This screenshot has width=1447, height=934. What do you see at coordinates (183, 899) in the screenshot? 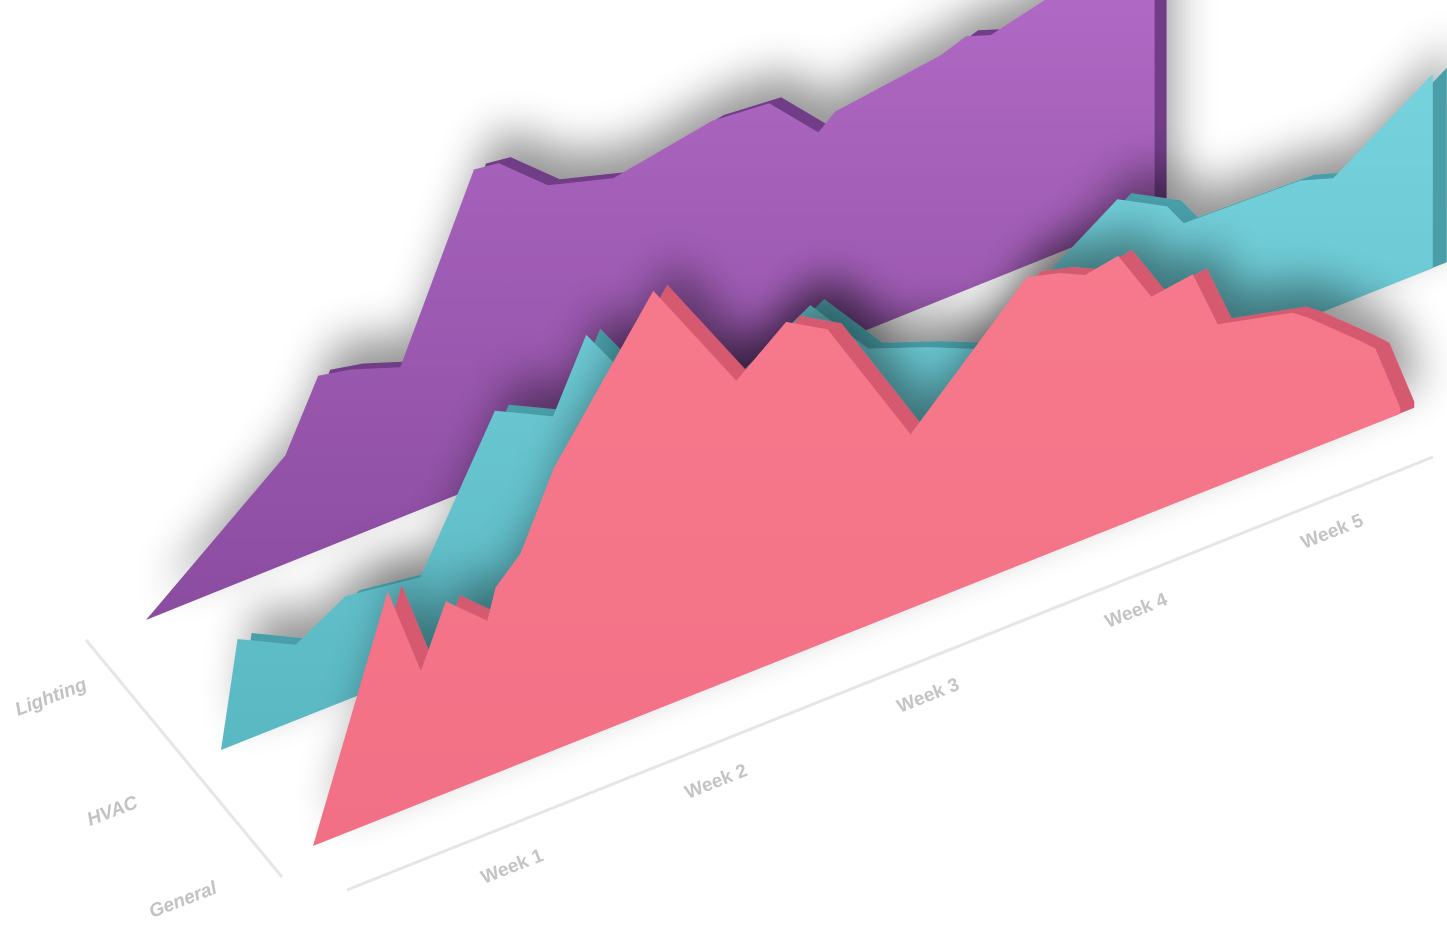
I see `depth-label-general: General` at bounding box center [183, 899].